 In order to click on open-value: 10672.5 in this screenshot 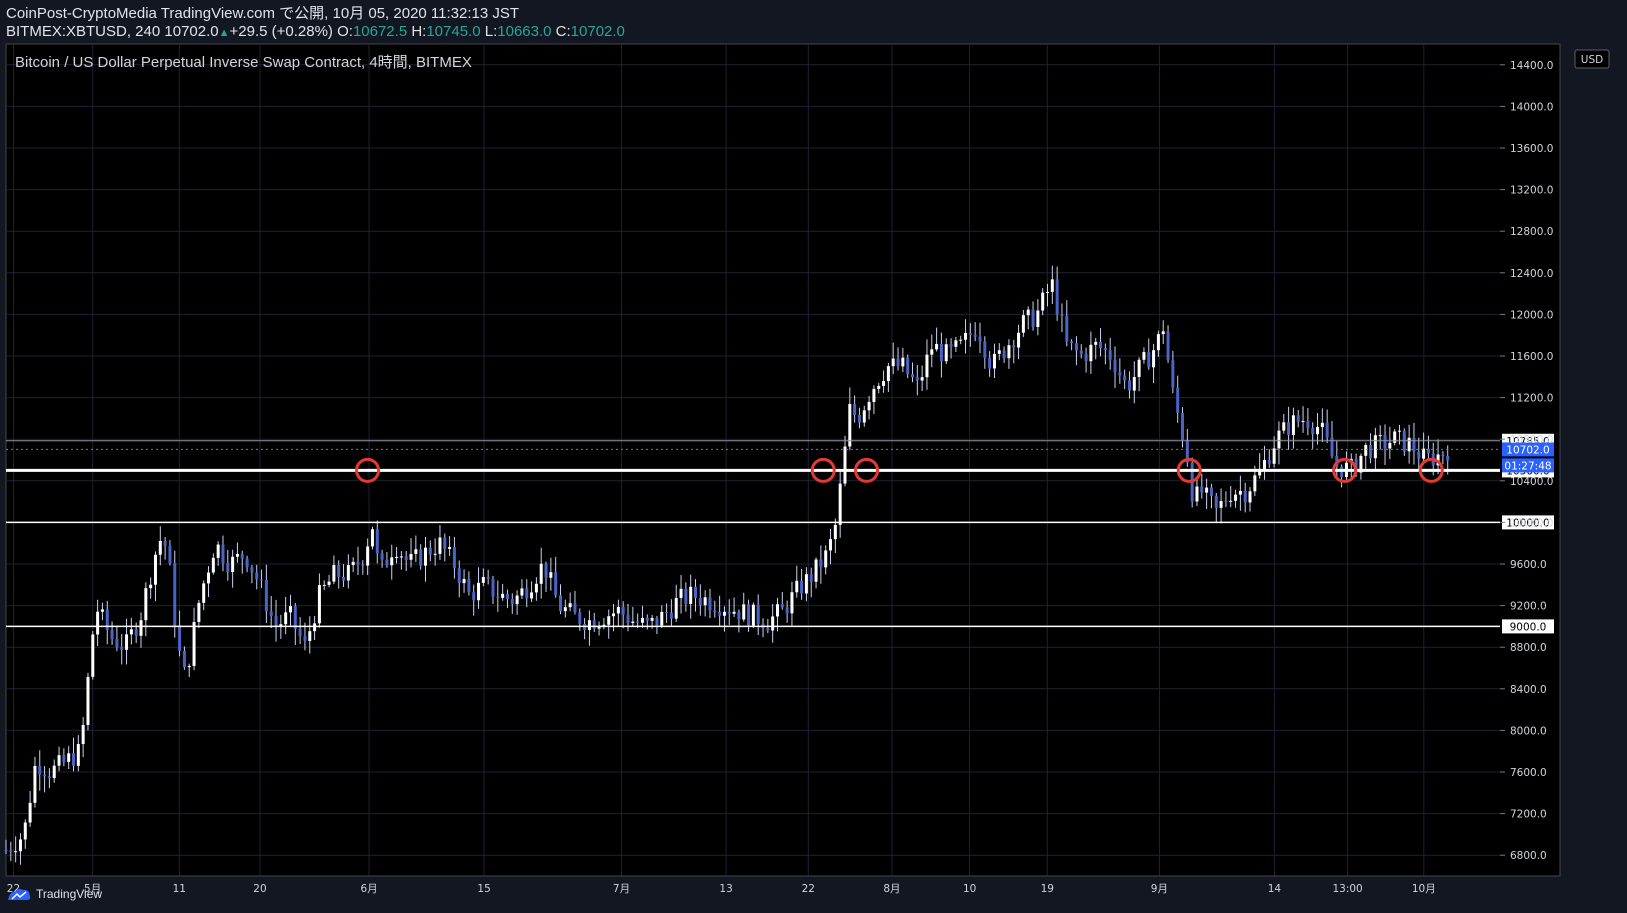, I will do `click(380, 31)`.